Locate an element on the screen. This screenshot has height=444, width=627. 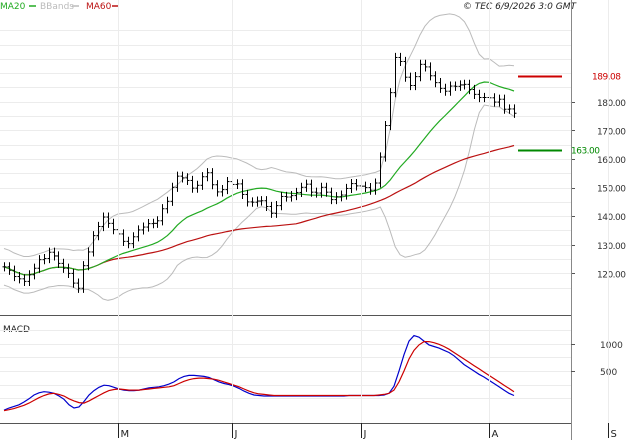
price-tick-label: 140.00 is located at coordinates (611, 218).